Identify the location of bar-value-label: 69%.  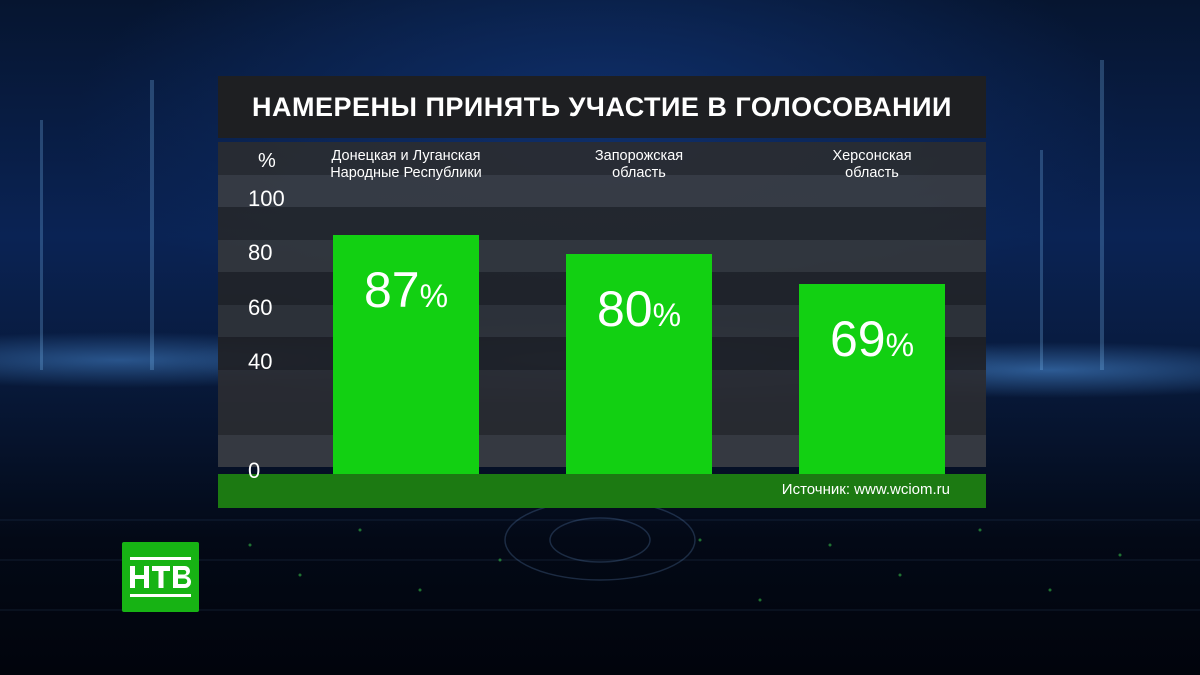
(872, 339).